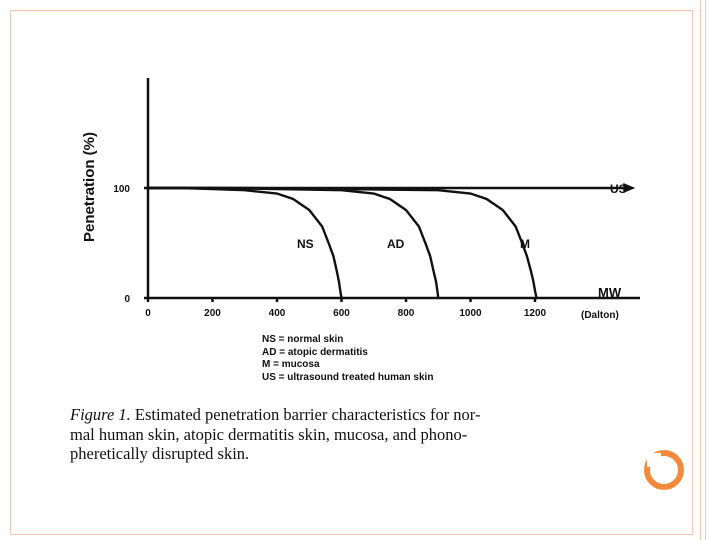 This screenshot has height=540, width=720. Describe the element at coordinates (664, 470) in the screenshot. I see `decorative-orange-ring-icon` at that location.